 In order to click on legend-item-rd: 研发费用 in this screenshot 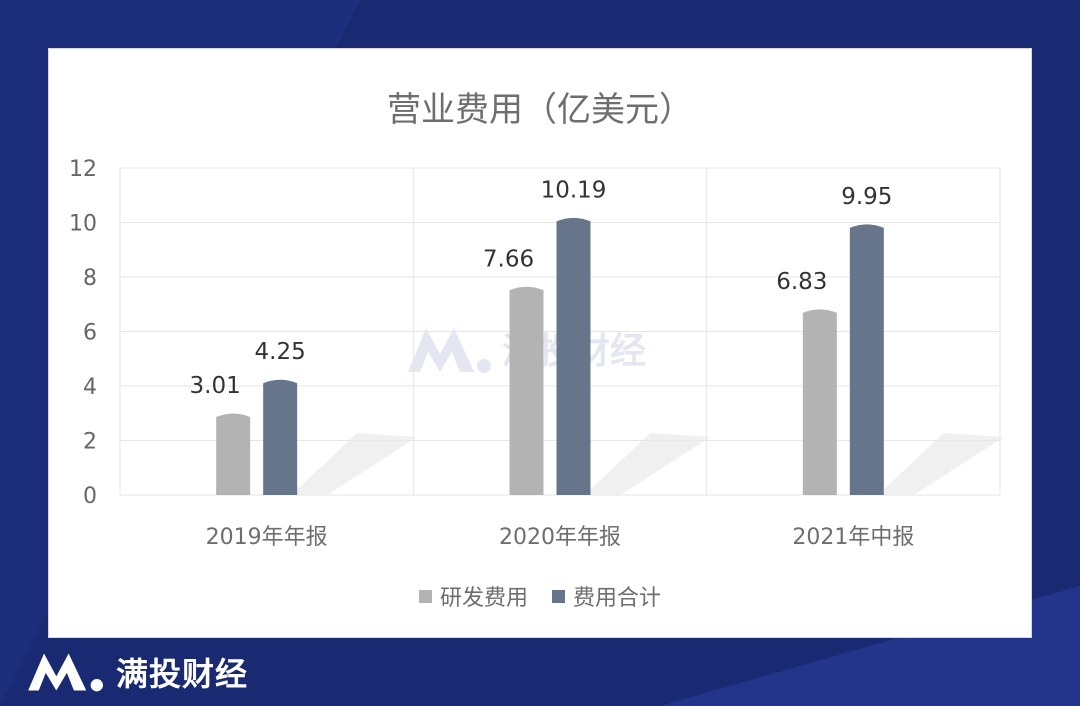, I will do `click(473, 596)`.